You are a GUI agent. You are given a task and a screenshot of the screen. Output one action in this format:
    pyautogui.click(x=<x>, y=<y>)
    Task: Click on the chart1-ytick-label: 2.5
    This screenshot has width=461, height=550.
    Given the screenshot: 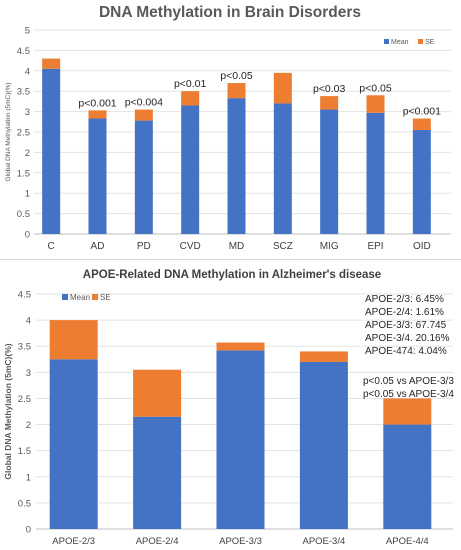 What is the action you would take?
    pyautogui.click(x=23, y=133)
    